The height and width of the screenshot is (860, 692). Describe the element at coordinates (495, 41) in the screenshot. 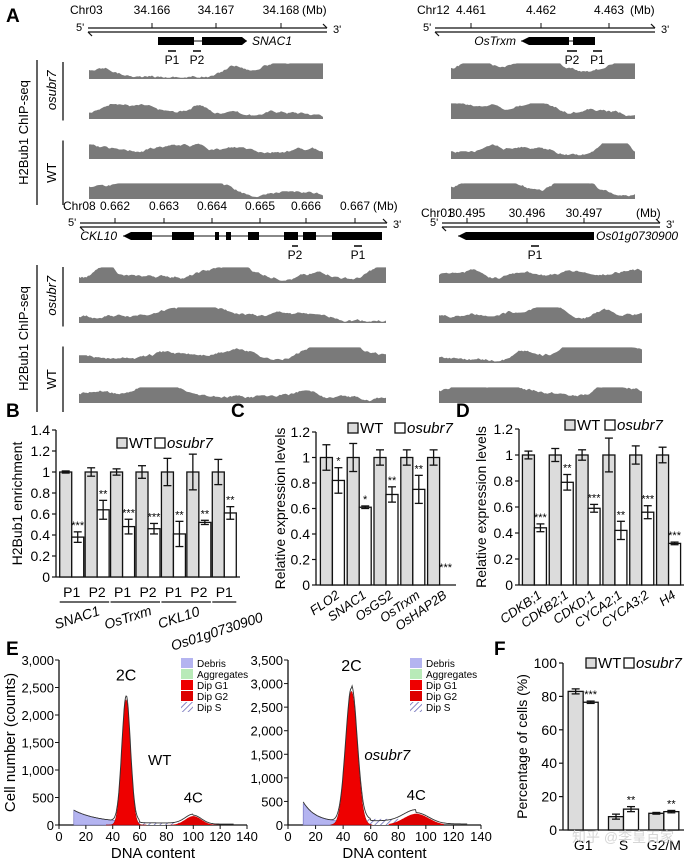

I see `gene-name-label: OsTrxm` at that location.